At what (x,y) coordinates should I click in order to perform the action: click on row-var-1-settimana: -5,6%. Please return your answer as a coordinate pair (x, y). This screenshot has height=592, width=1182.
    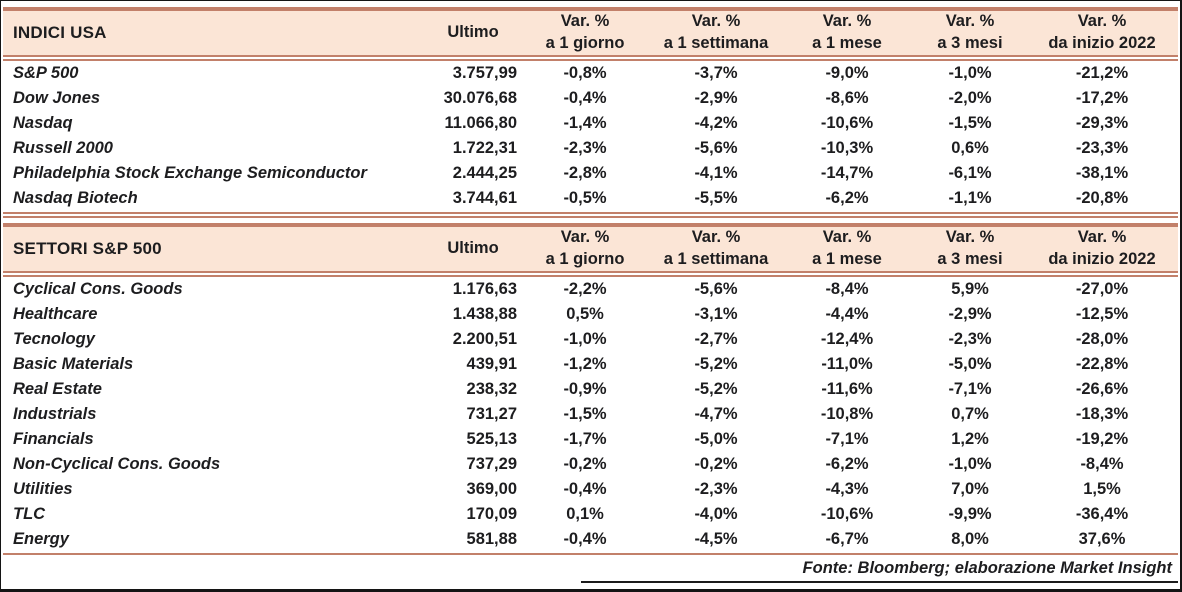
    Looking at the image, I should click on (716, 289).